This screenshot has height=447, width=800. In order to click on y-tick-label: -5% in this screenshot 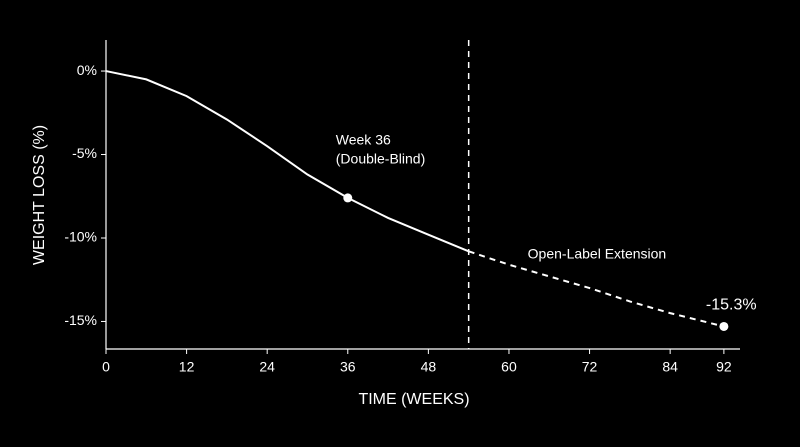, I will do `click(84, 153)`.